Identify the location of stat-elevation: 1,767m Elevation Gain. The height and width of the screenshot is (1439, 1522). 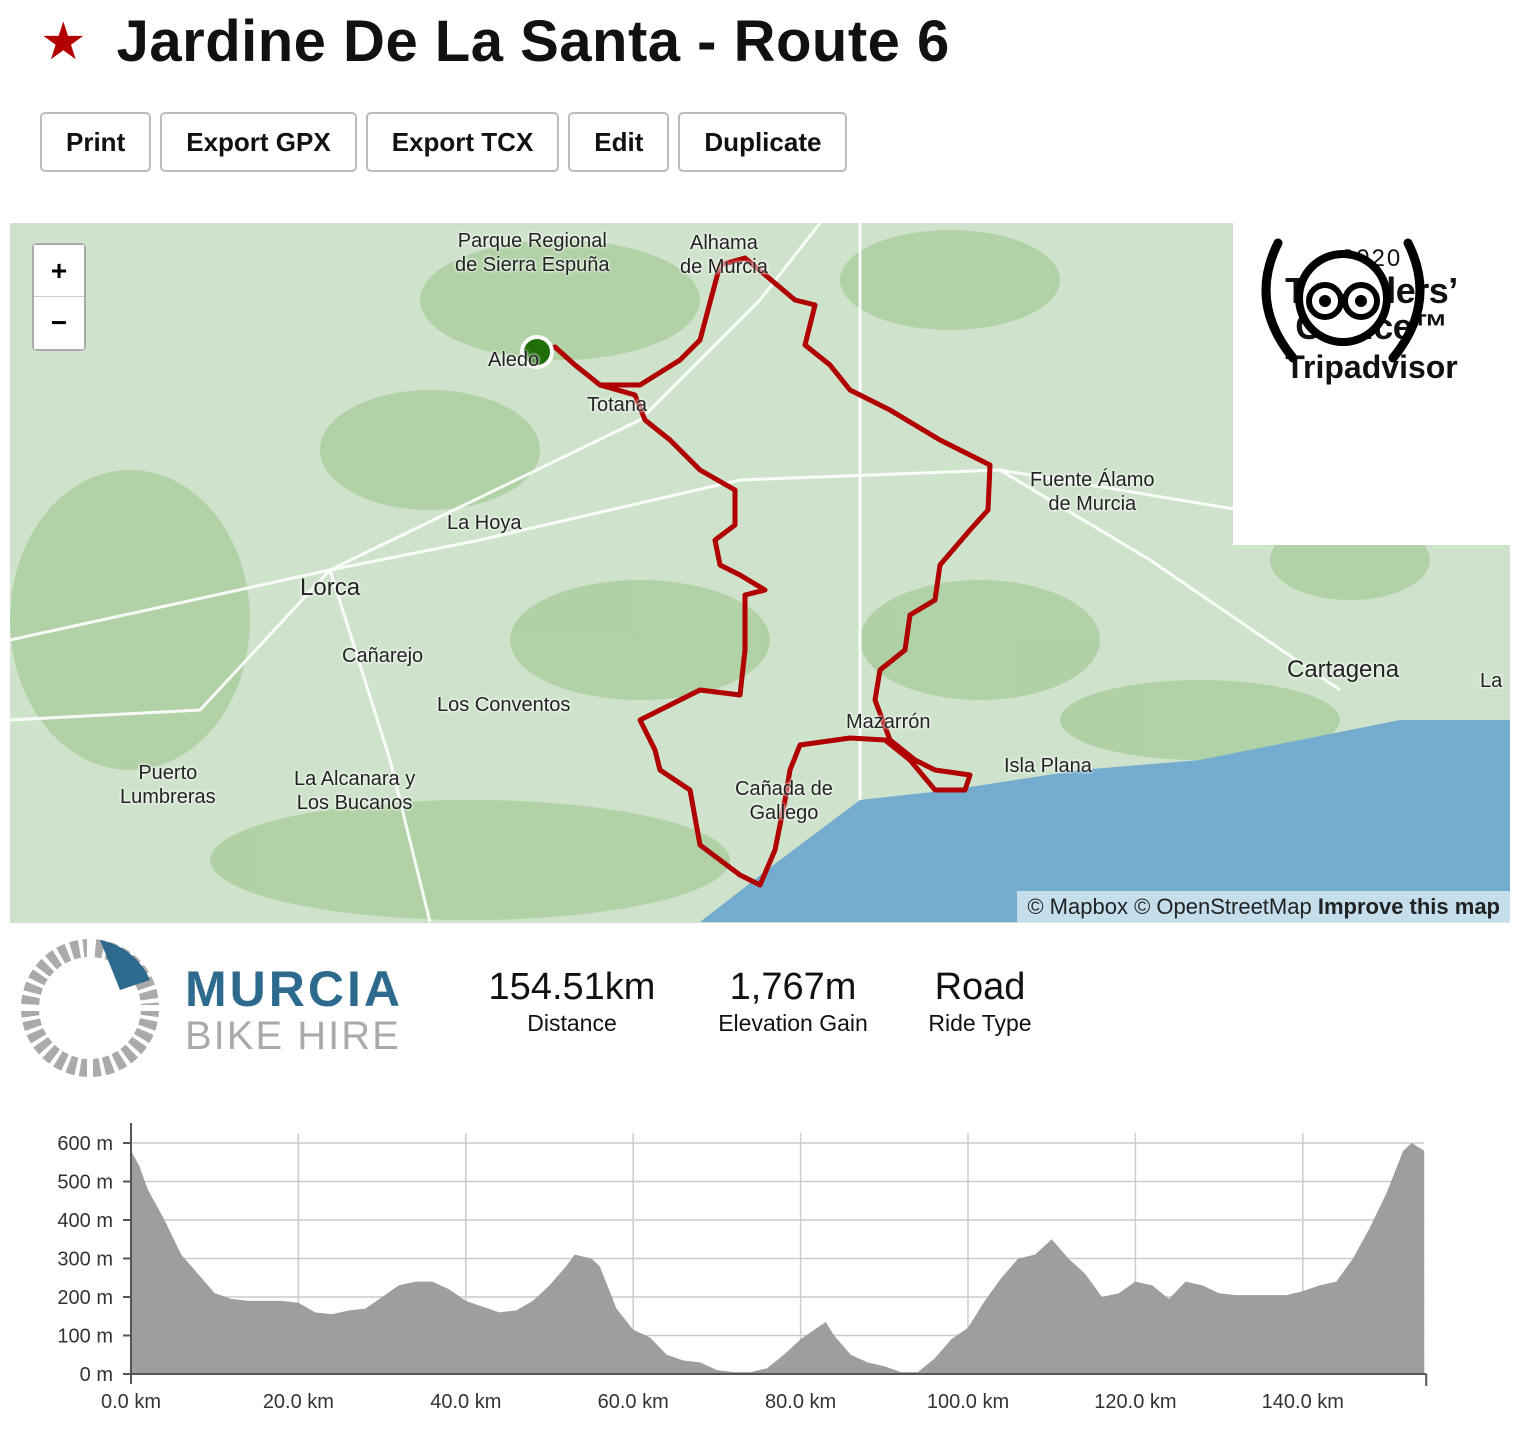
(793, 1002).